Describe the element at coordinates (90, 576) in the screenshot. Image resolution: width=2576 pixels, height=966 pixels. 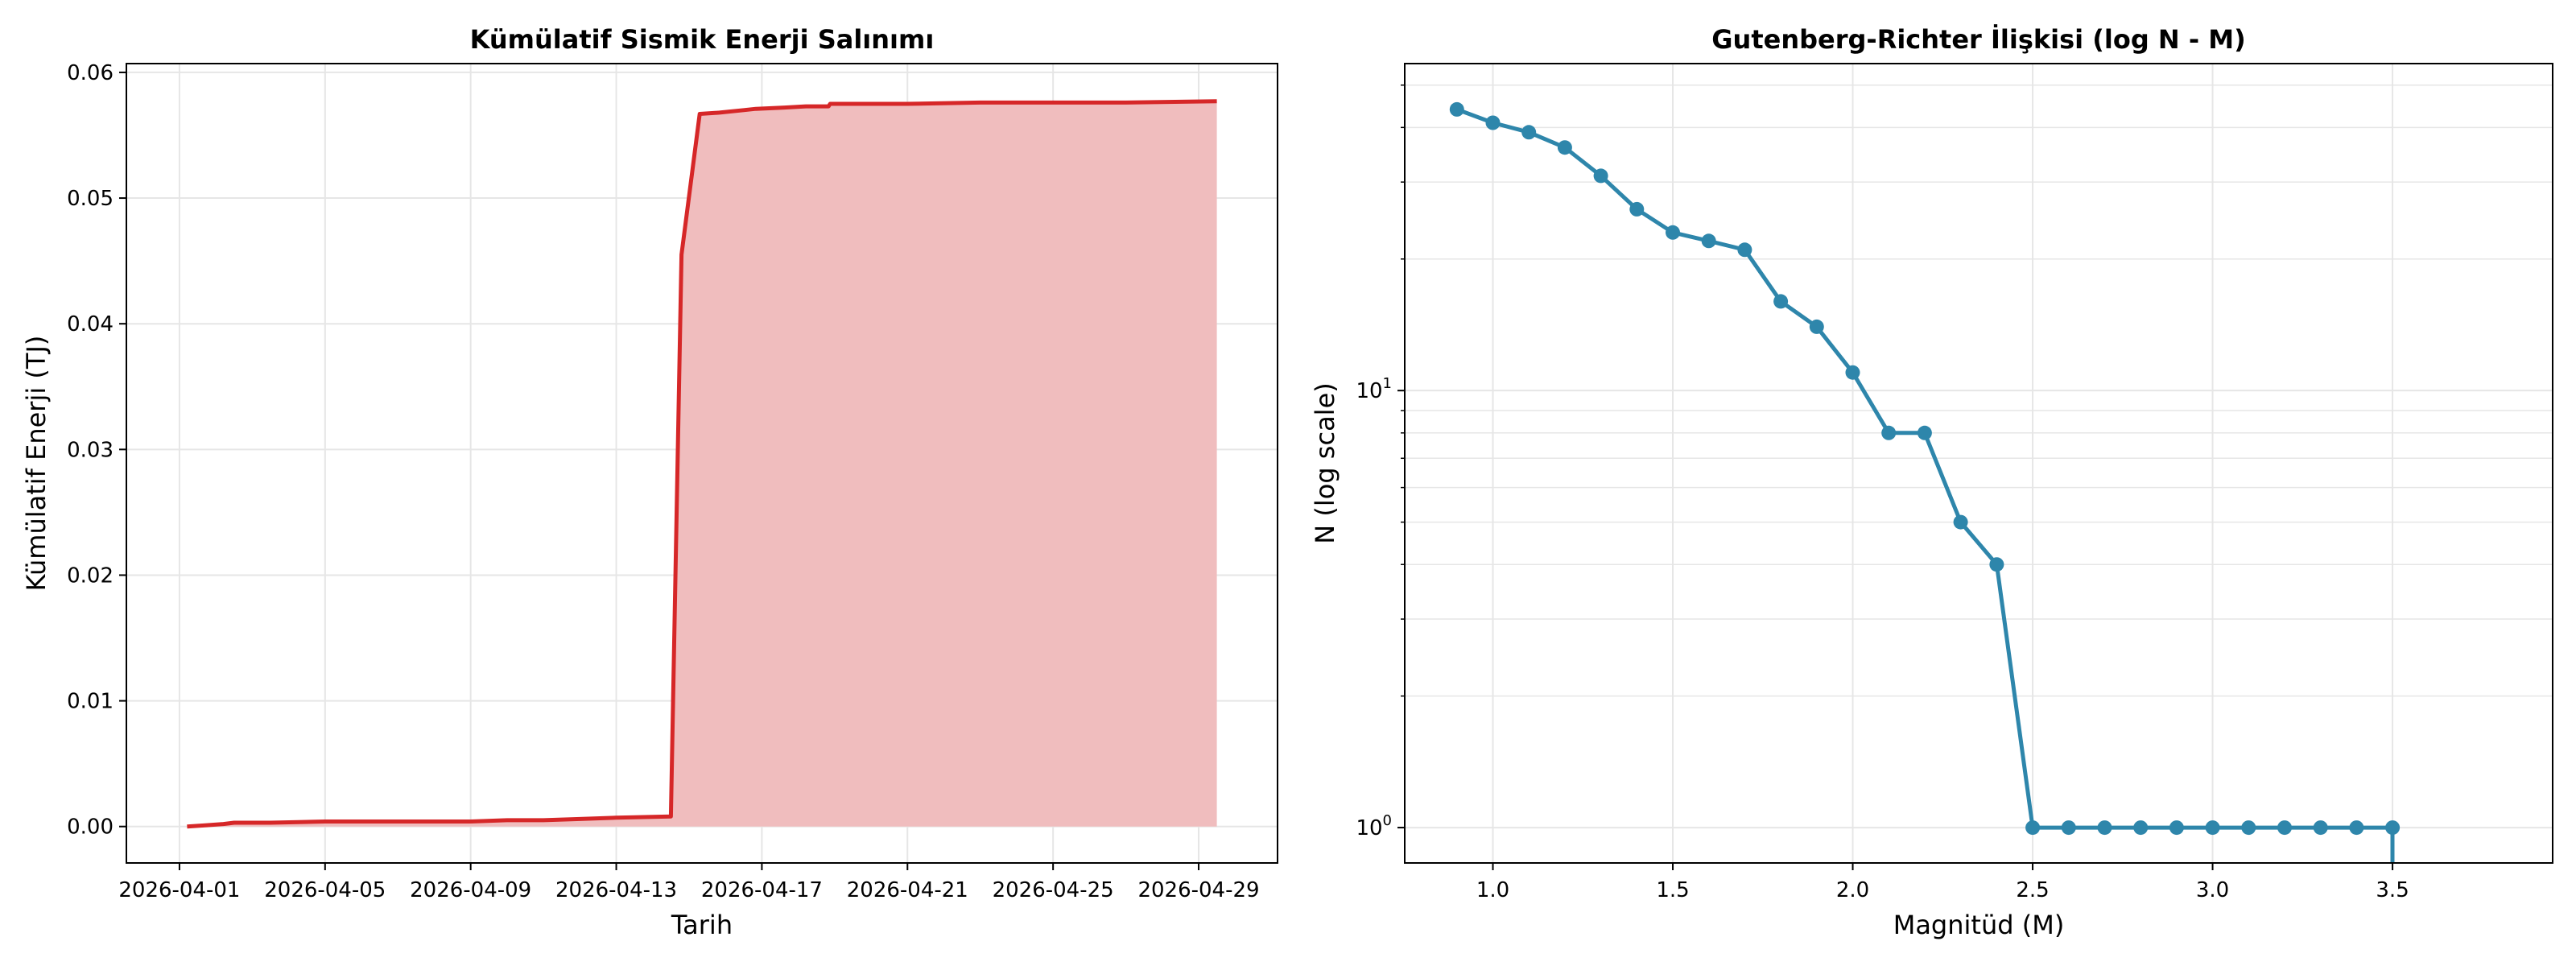
I see `energy-y-tick-label: 0.02` at that location.